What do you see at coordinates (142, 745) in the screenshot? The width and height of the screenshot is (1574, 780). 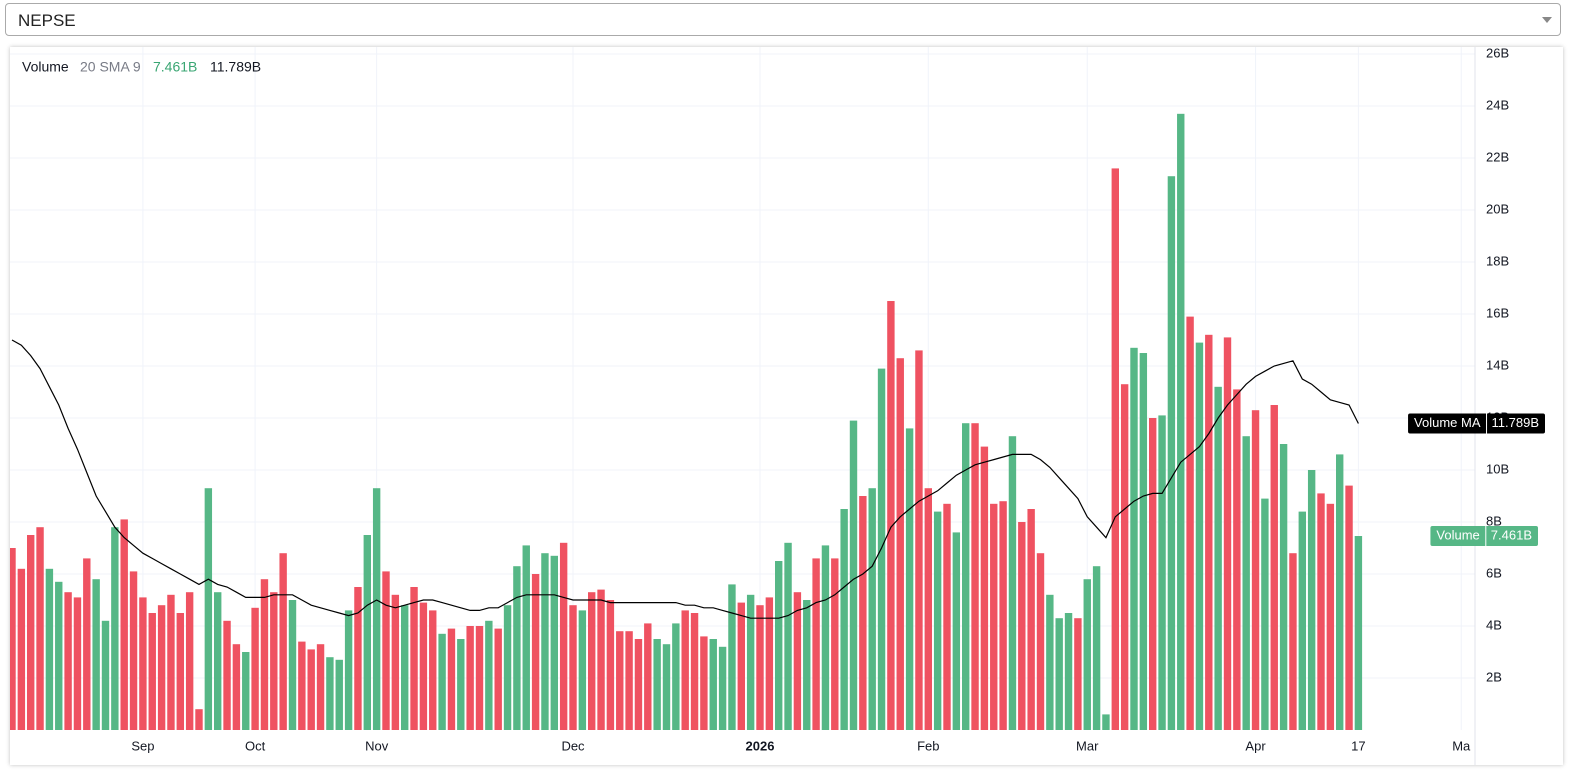 I see `x-tick-label: Sep` at bounding box center [142, 745].